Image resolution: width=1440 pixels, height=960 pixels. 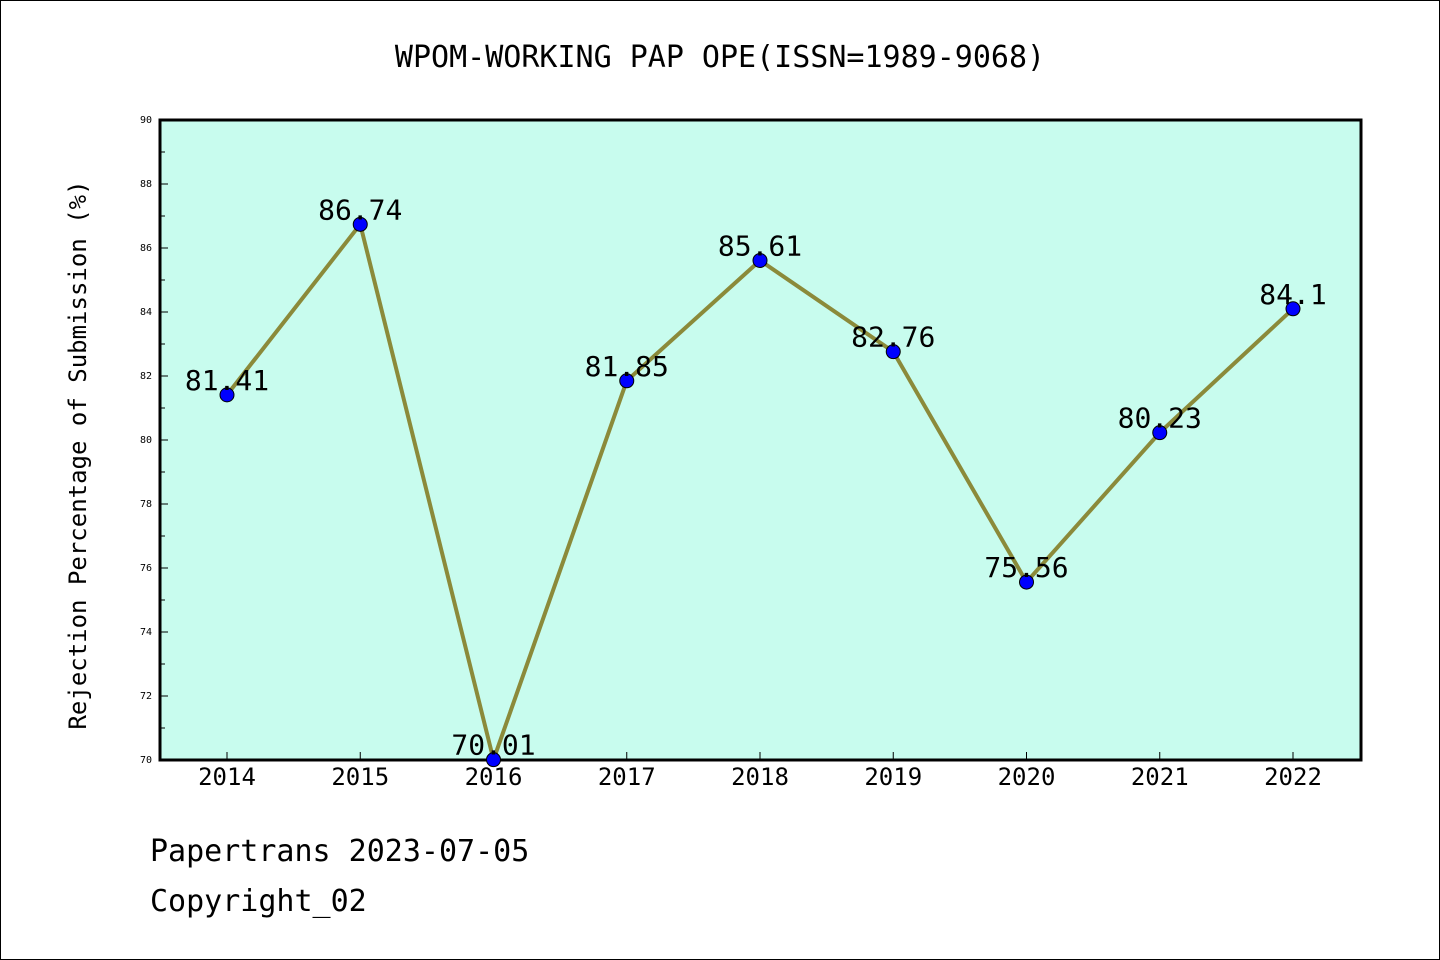 I want to click on y-tick-label-90: 90, so click(x=146, y=120).